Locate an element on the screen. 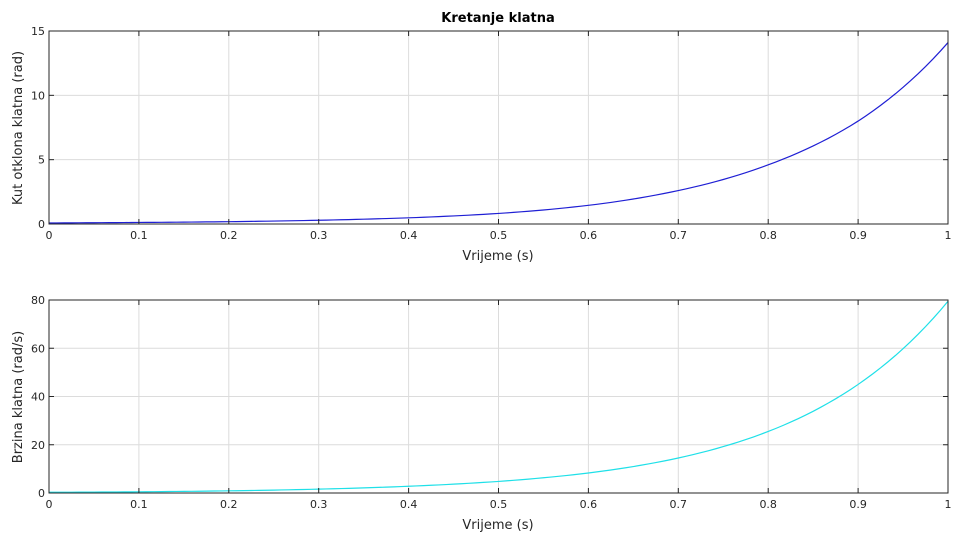  y-tick-label: 5 is located at coordinates (41, 160).